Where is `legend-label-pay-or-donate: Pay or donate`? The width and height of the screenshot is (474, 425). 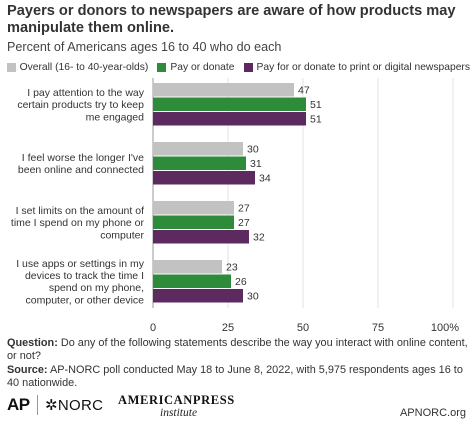
legend-label-pay-or-donate: Pay or donate is located at coordinates (202, 67).